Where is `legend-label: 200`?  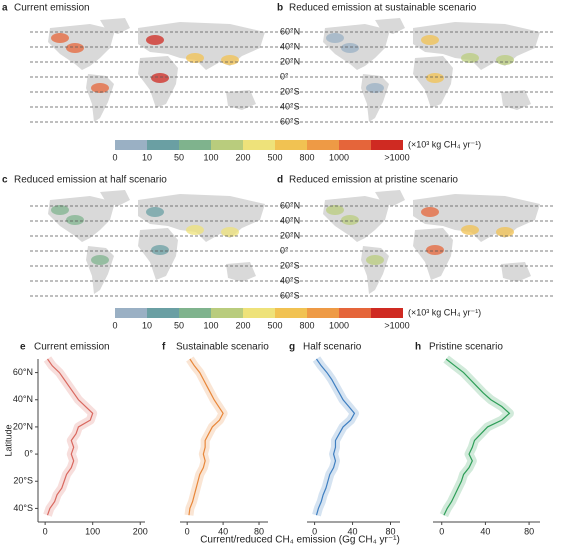
legend-label: 200 is located at coordinates (242, 325).